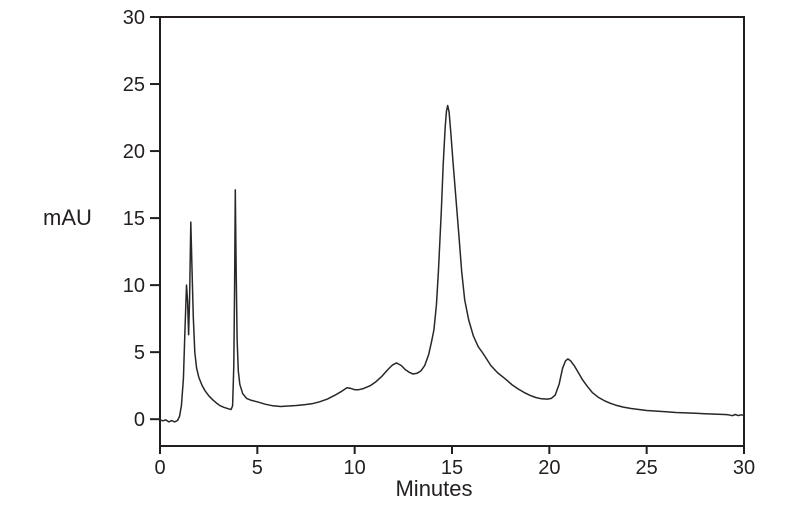  Describe the element at coordinates (647, 468) in the screenshot. I see `x-tick-label: 25` at that location.